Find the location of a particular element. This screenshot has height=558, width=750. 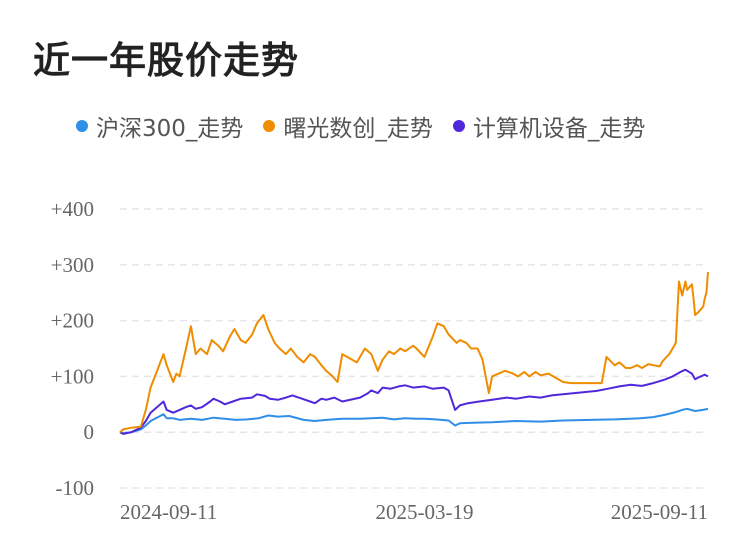

y-tick-label: 0 is located at coordinates (89, 432).